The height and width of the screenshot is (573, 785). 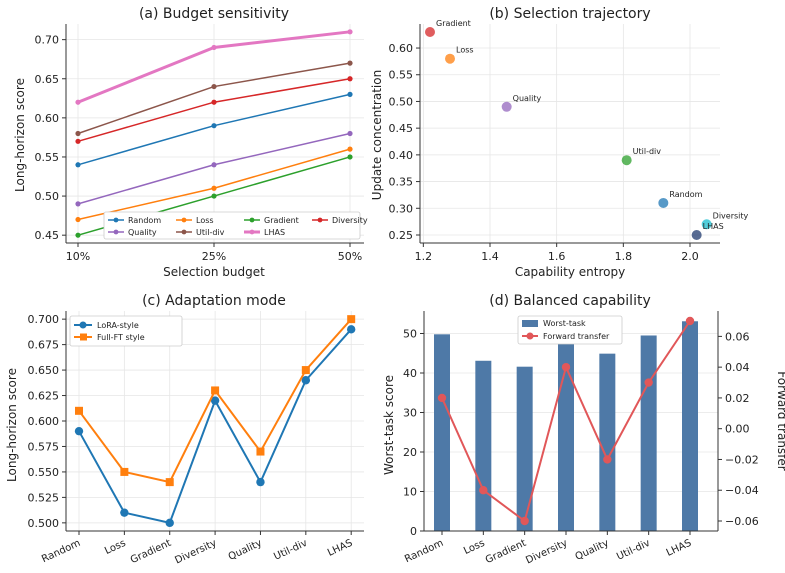 What do you see at coordinates (44, 472) in the screenshot?
I see `y-tick-label: 0.550` at bounding box center [44, 472].